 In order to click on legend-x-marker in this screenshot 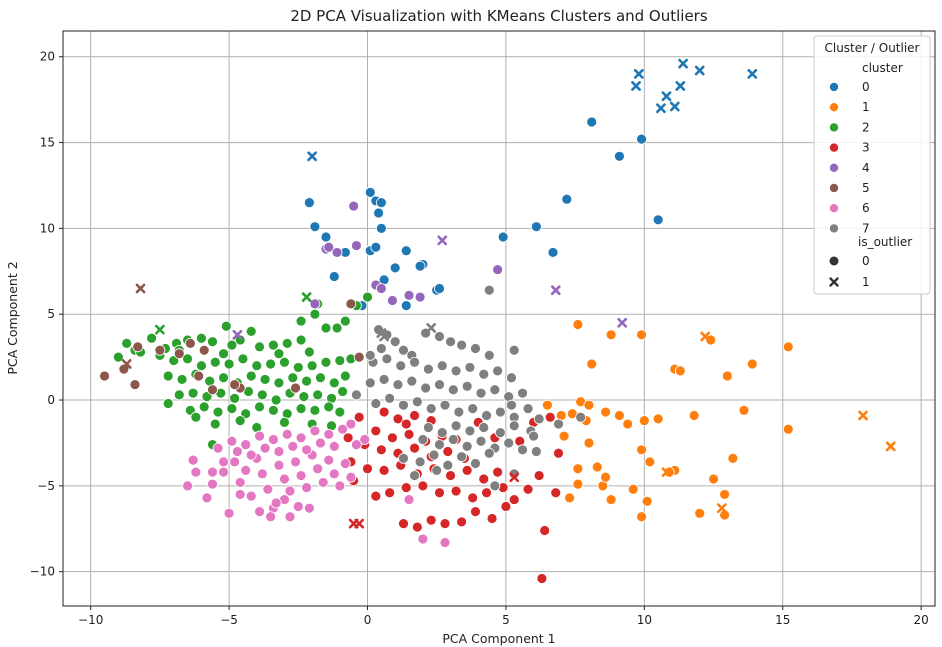, I will do `click(834, 282)`.